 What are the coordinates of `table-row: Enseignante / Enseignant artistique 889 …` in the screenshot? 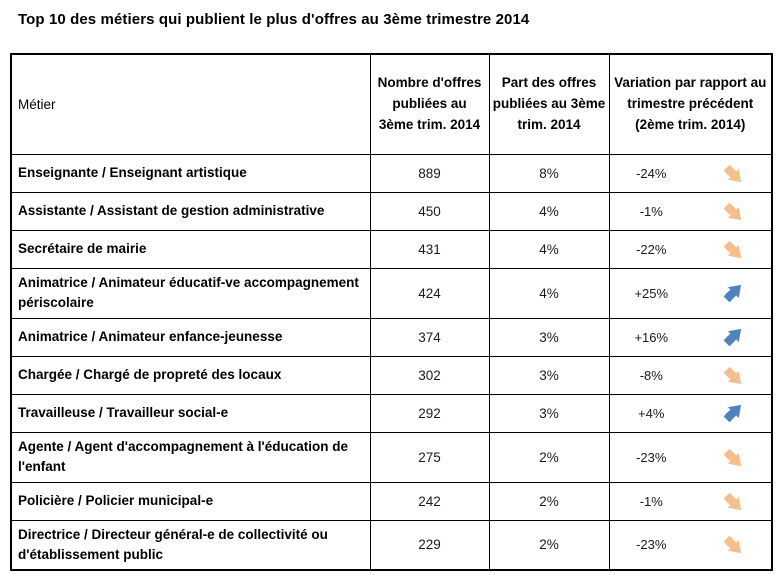 It's located at (391, 173).